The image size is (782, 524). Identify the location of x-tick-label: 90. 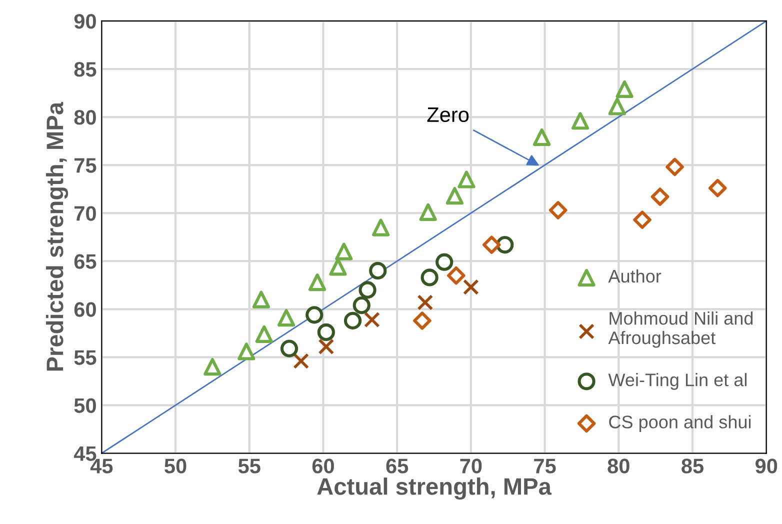
(766, 466).